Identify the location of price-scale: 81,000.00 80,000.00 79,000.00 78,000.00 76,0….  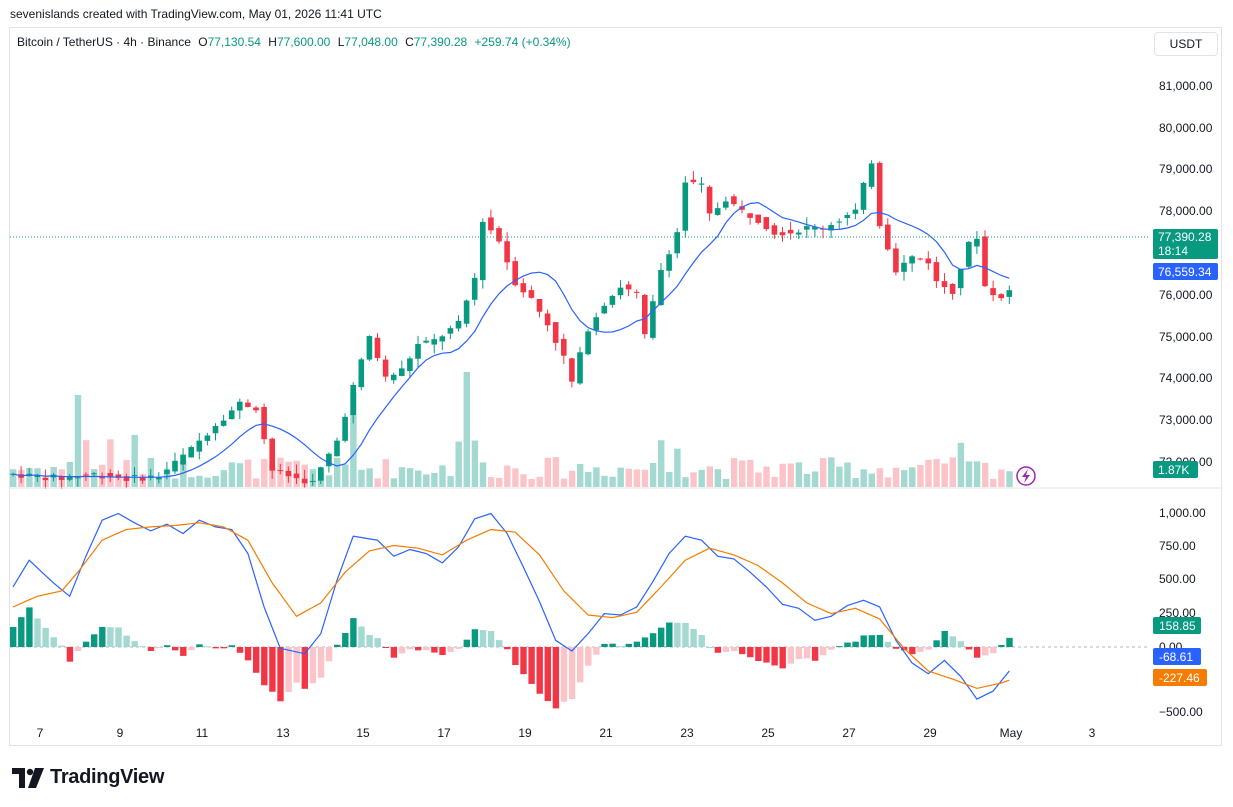
(1186, 274).